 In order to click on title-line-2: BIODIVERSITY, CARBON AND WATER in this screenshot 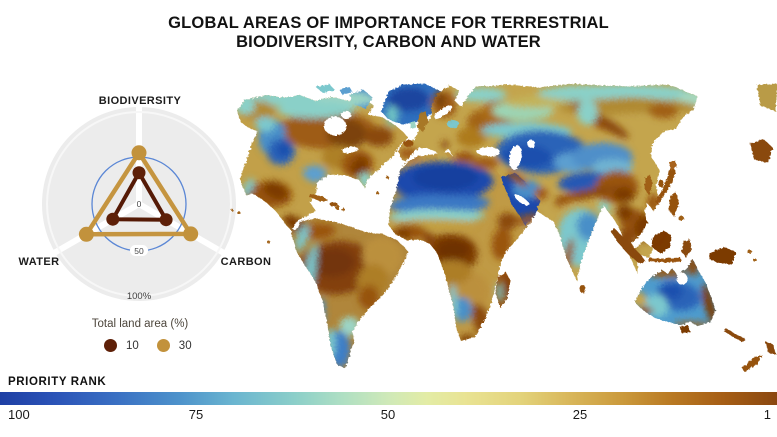, I will do `click(388, 42)`.